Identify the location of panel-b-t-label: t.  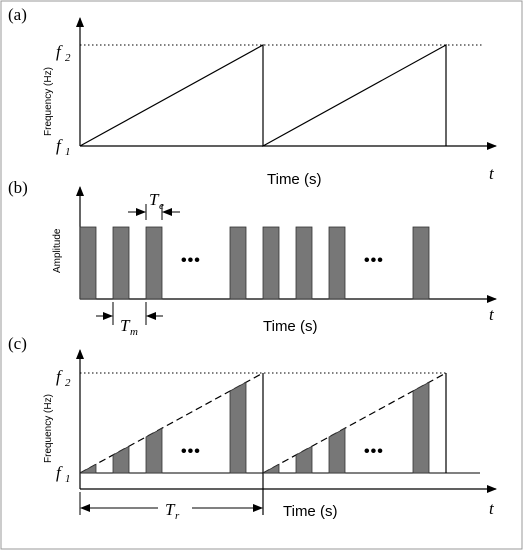
(492, 314).